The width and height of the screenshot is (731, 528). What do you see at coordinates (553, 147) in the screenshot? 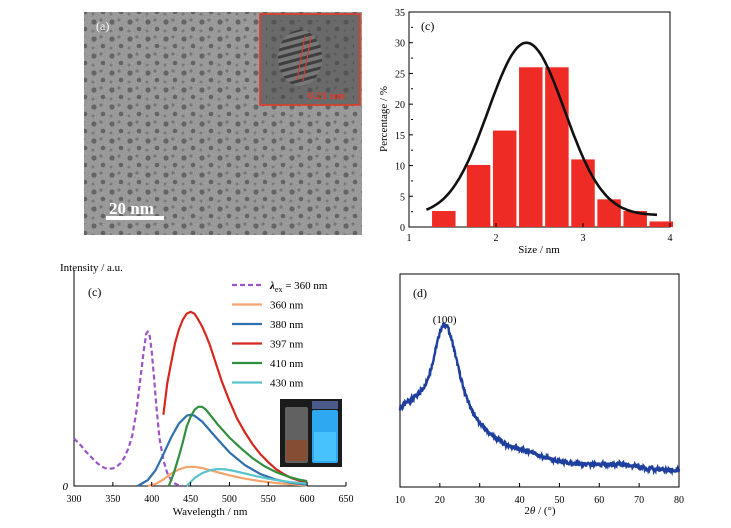
I see `panel-b-bars` at bounding box center [553, 147].